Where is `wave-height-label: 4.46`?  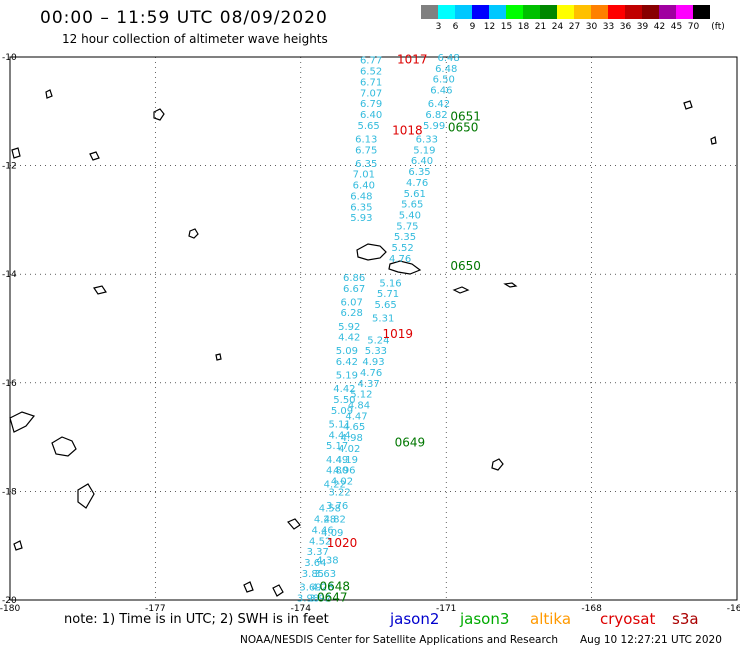 wave-height-label: 4.46 is located at coordinates (322, 530).